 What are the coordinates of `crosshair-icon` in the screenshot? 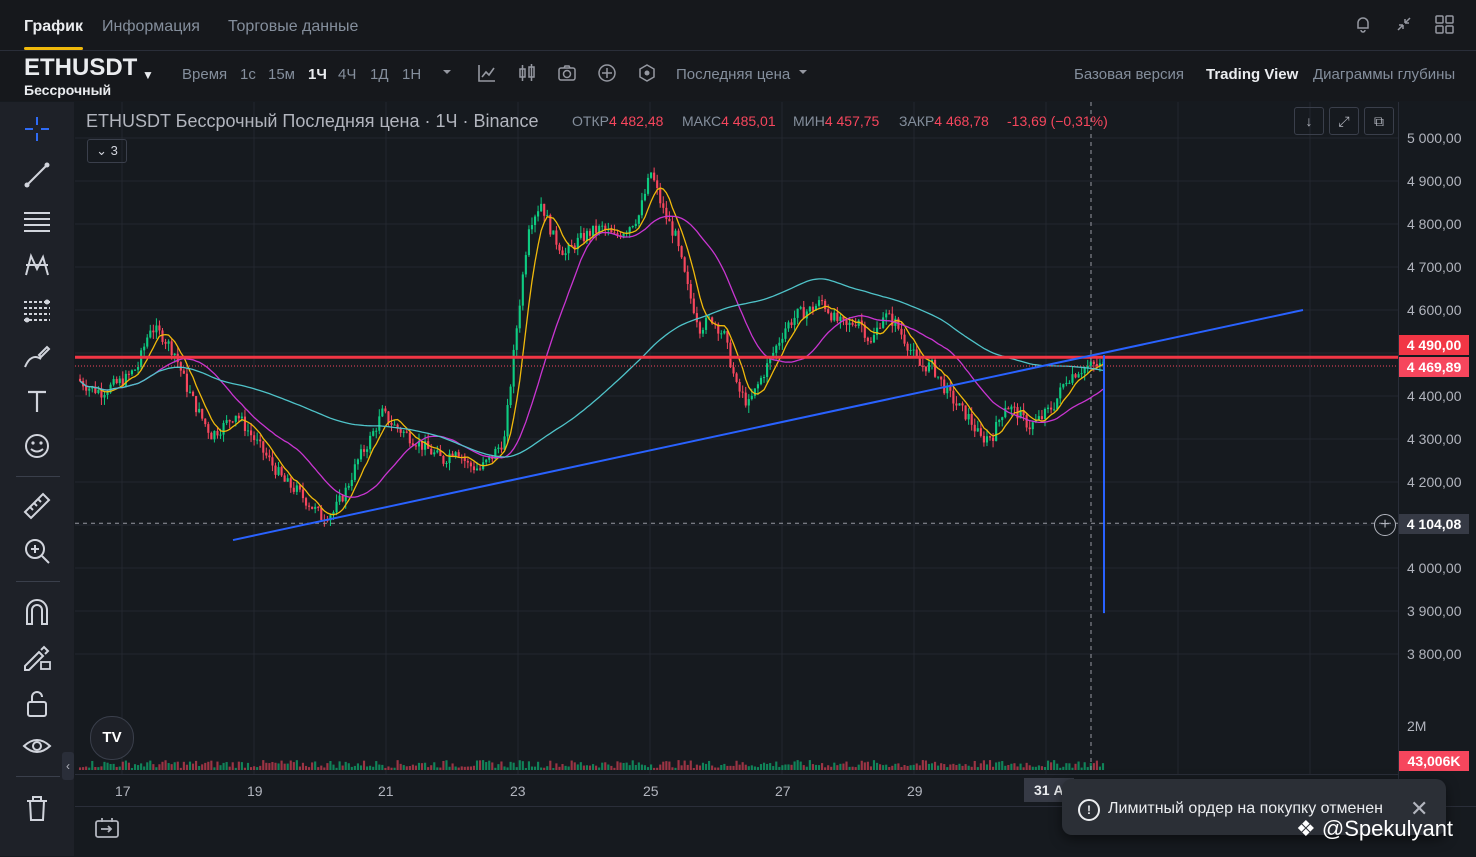 It's located at (37, 129).